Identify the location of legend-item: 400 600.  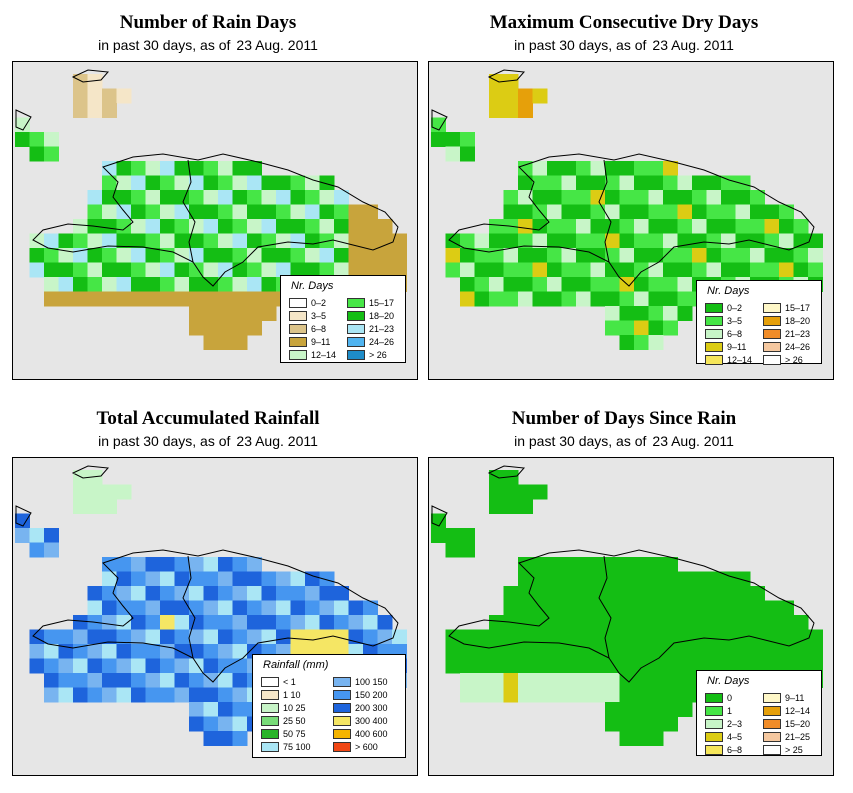
(360, 733).